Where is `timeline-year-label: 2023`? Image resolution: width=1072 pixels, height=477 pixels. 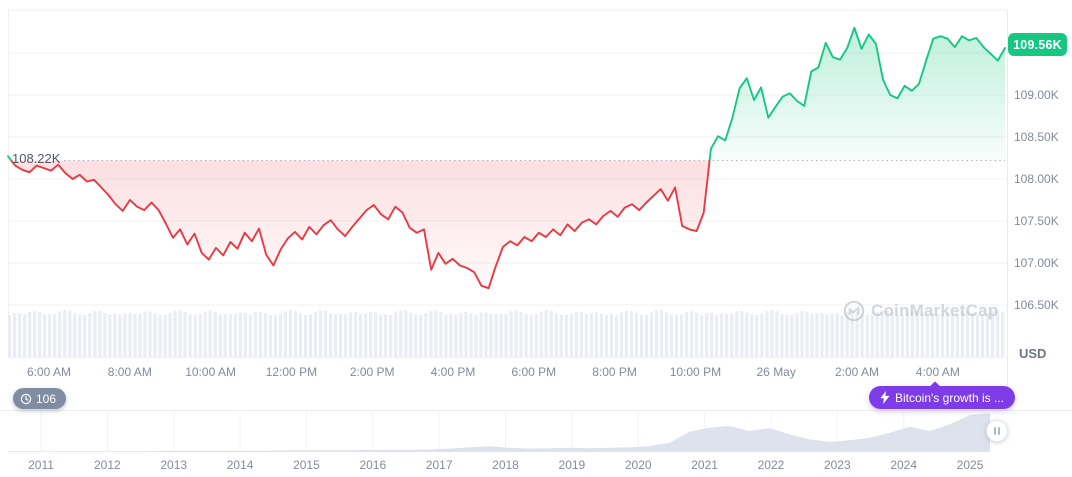 timeline-year-label: 2023 is located at coordinates (837, 465).